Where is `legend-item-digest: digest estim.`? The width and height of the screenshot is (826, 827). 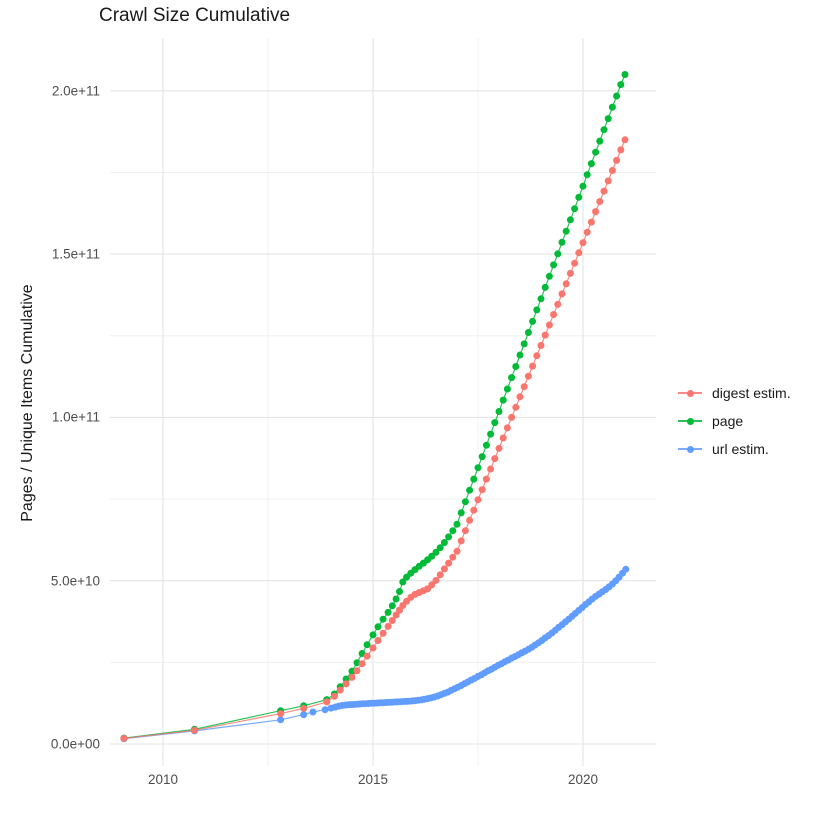
legend-item-digest: digest estim. is located at coordinates (734, 393).